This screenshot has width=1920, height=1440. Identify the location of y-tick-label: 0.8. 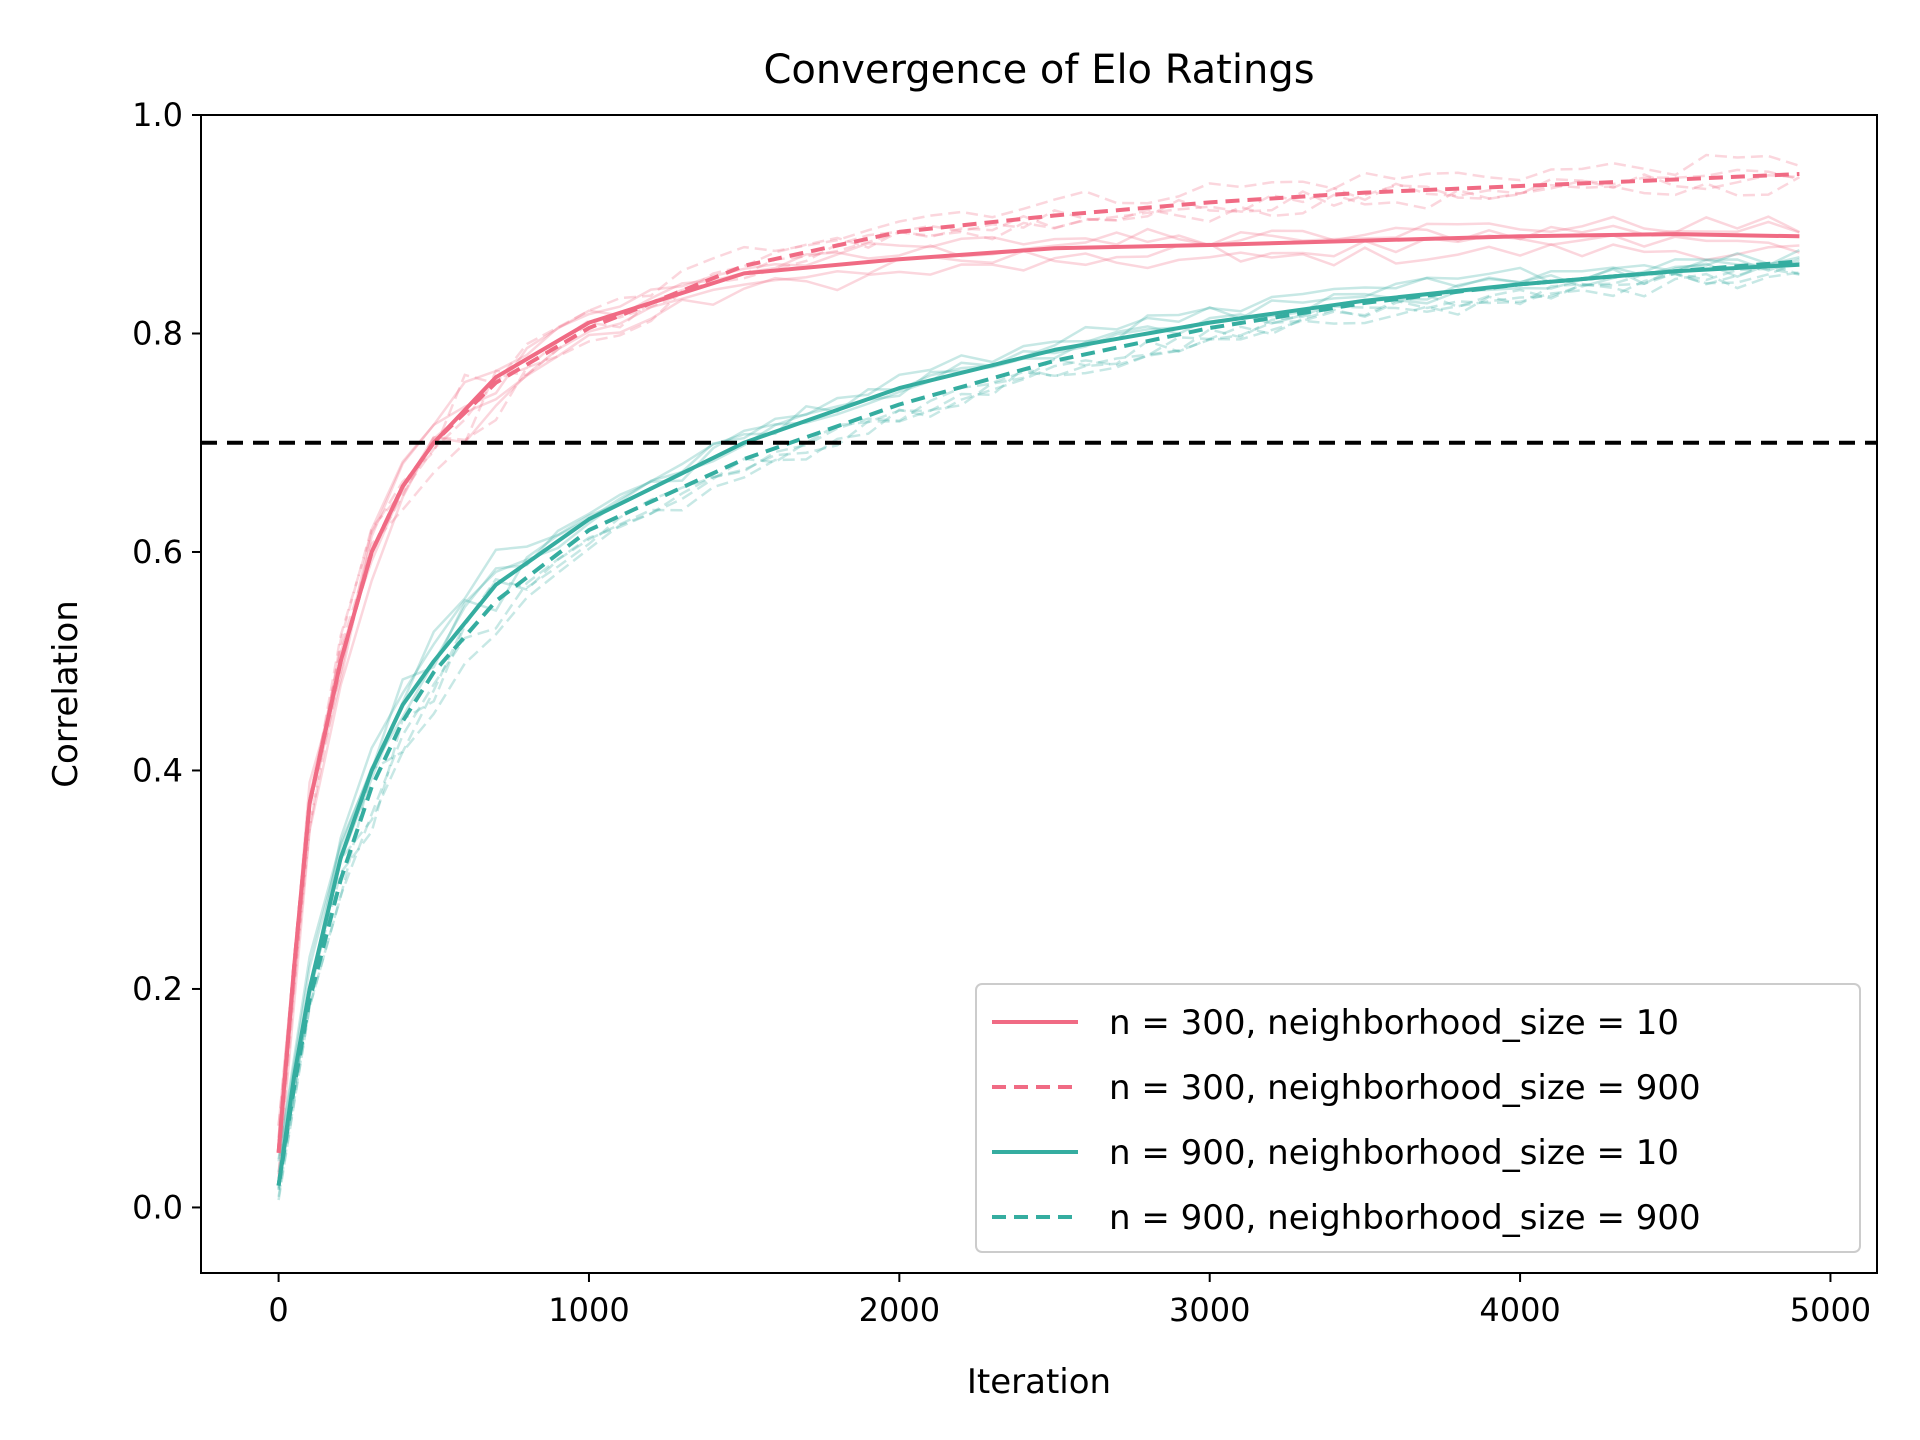
(157, 333).